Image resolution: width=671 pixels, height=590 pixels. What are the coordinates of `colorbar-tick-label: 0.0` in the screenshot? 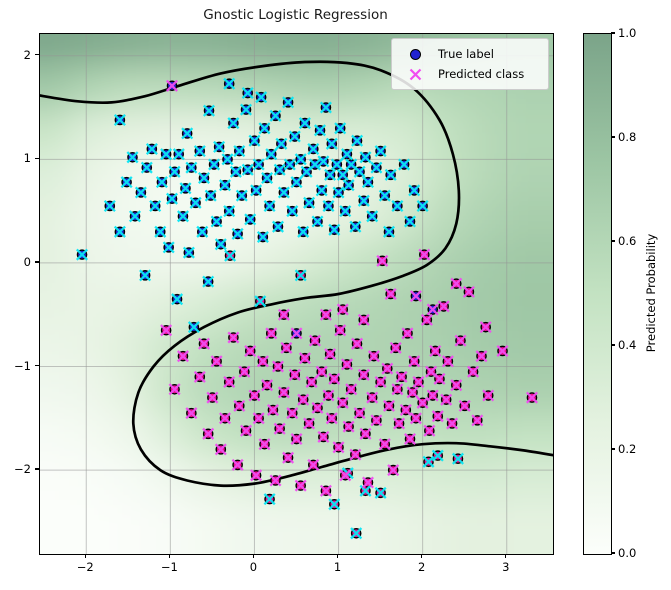 It's located at (627, 553).